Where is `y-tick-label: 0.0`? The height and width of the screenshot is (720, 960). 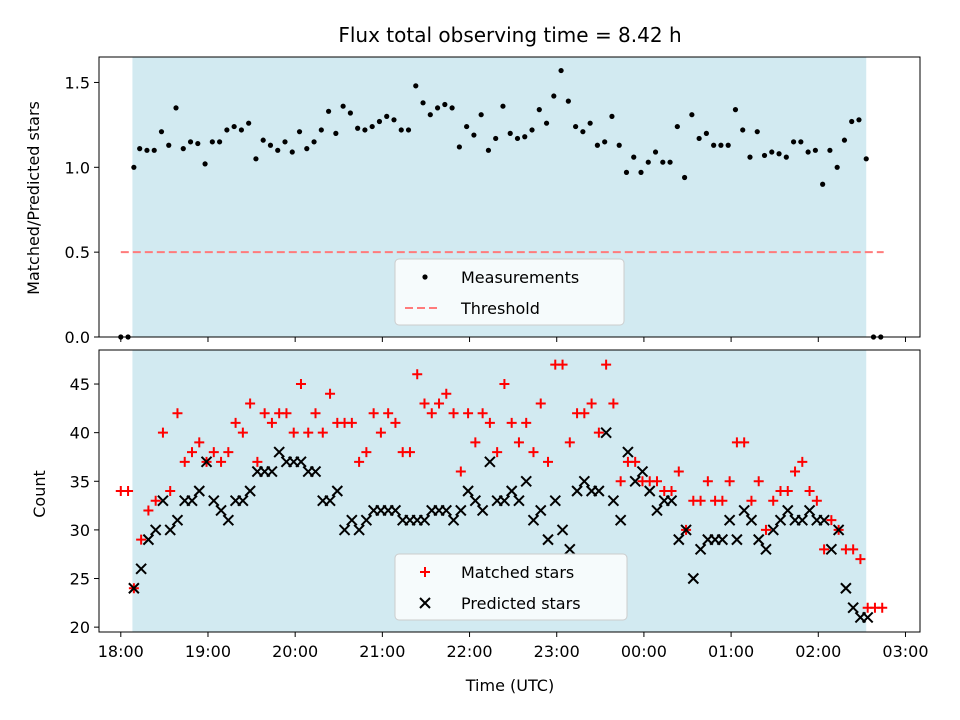 y-tick-label: 0.0 is located at coordinates (77, 337).